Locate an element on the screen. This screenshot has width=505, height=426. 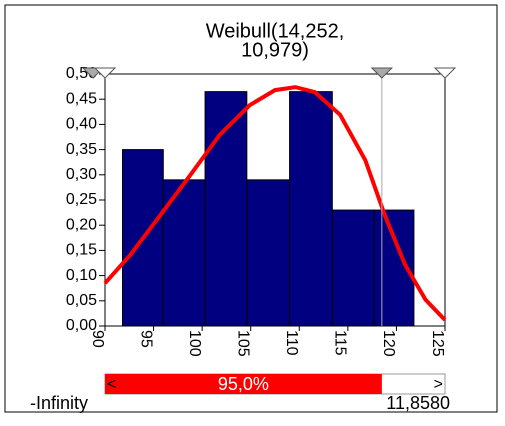
x-tick-label: 105 is located at coordinates (242, 343).